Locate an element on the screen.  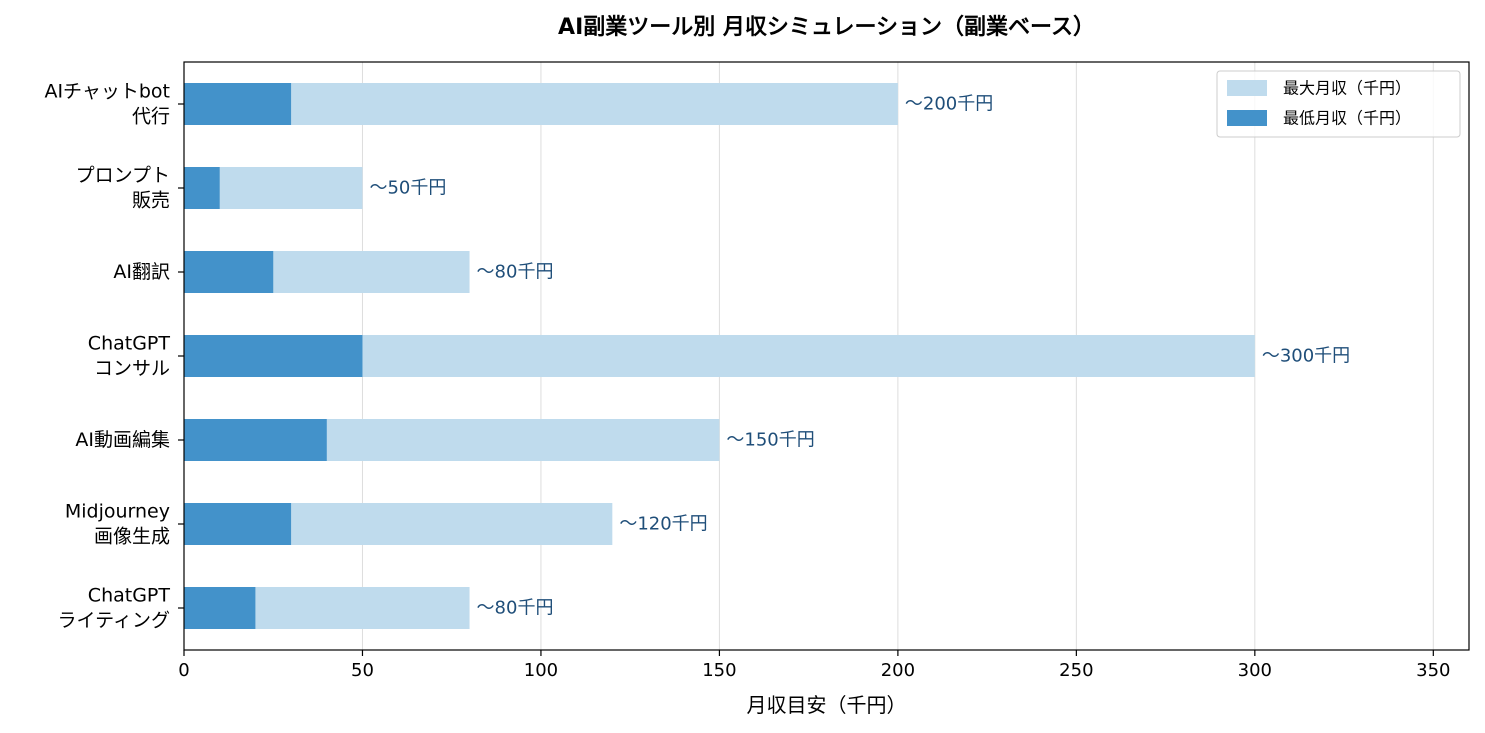
y-category-label-5-1: 画像生成 is located at coordinates (132, 537).